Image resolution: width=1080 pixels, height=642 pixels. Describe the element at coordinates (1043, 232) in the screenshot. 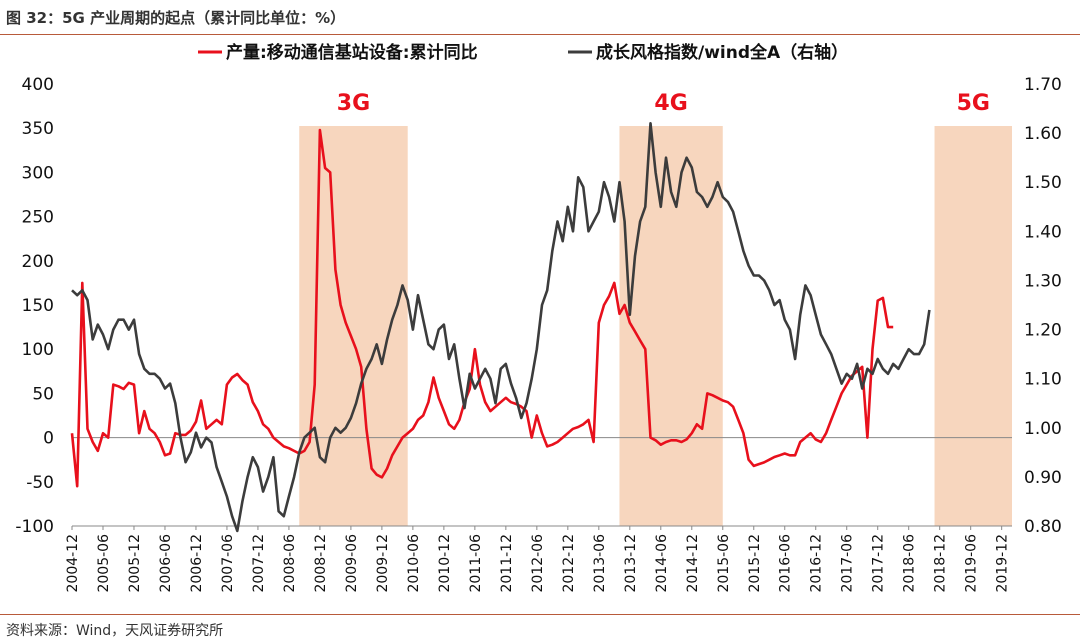

I see `y-right-tick: 1.40` at that location.